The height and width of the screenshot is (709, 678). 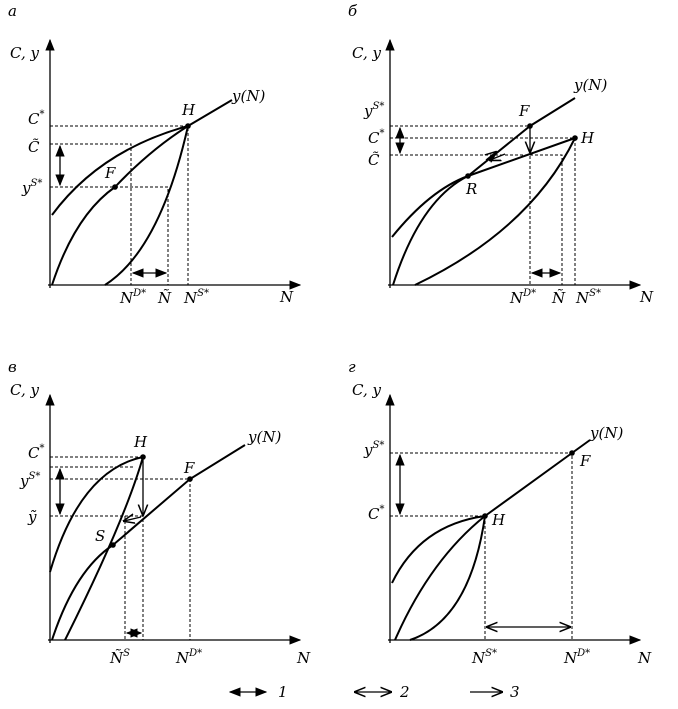 I want to click on panel-letter: в, so click(x=12, y=367).